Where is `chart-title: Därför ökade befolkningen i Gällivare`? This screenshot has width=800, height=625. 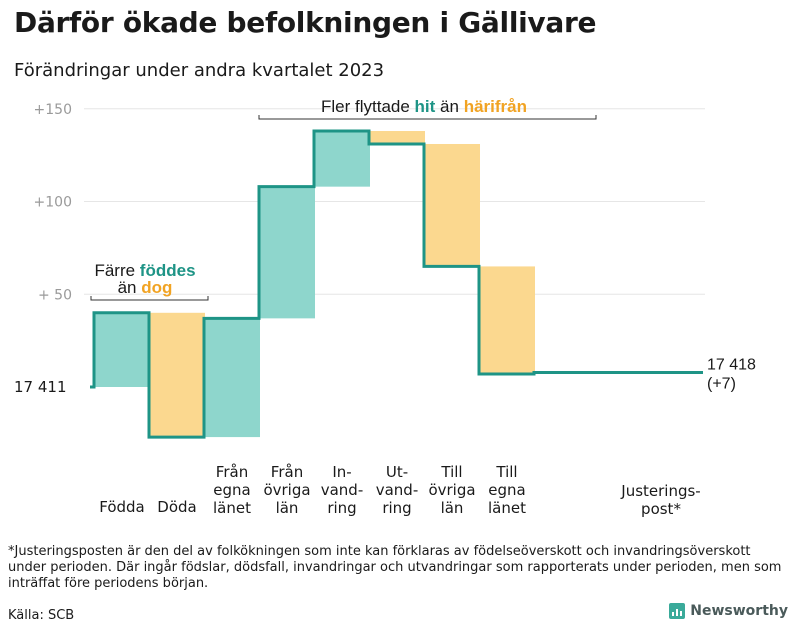
chart-title: Därför ökade befolkningen i Gällivare is located at coordinates (305, 22).